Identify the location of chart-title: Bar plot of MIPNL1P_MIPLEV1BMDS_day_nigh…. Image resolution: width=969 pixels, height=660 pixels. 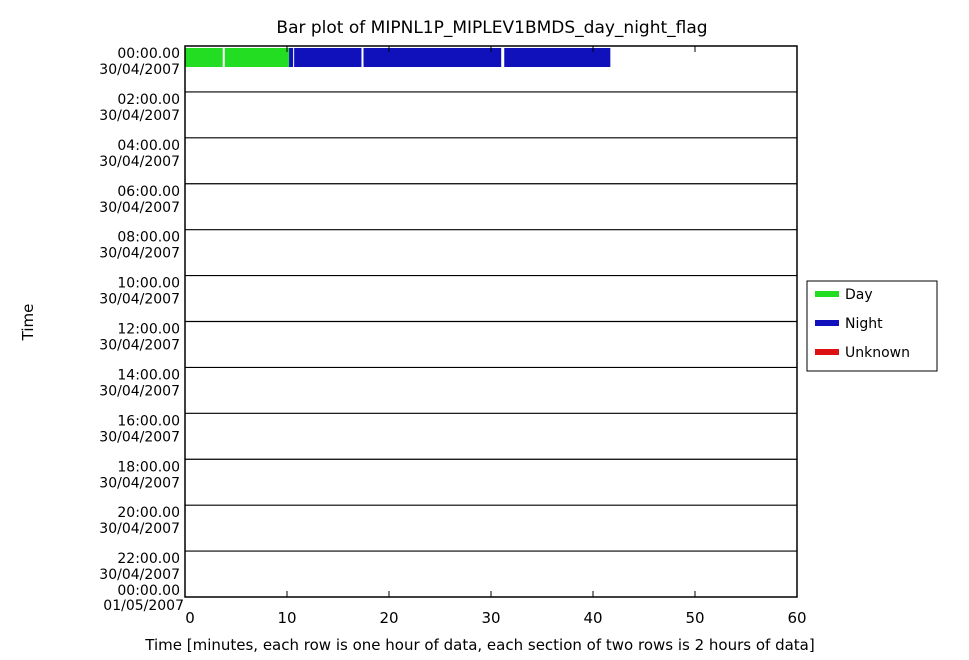
(491, 28).